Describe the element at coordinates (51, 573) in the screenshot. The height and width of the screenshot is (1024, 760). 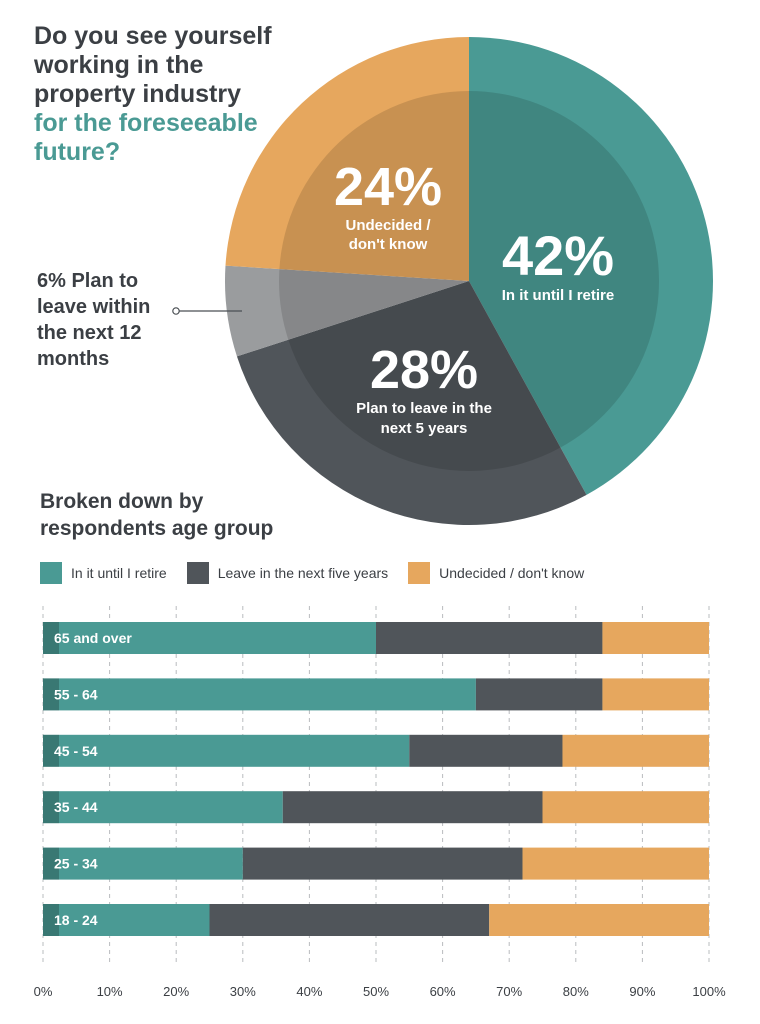
I see `legend-swatch-teal` at that location.